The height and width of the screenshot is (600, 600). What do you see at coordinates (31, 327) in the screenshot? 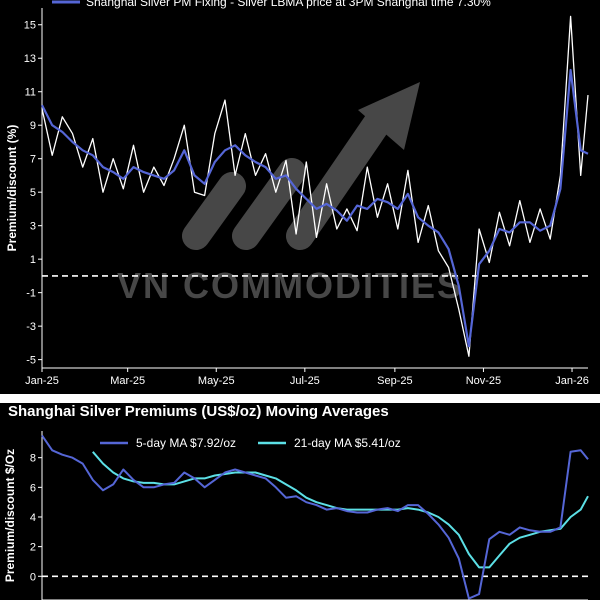
I see `y-tick-label: -3` at bounding box center [31, 327].